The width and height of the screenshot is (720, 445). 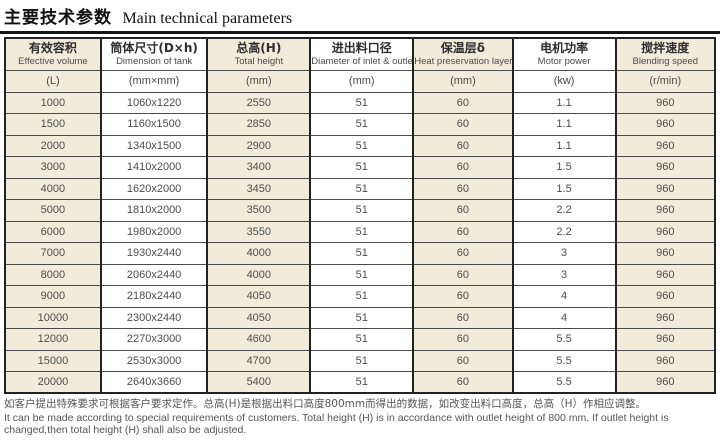 I want to click on table-cell: 3400, so click(x=258, y=167).